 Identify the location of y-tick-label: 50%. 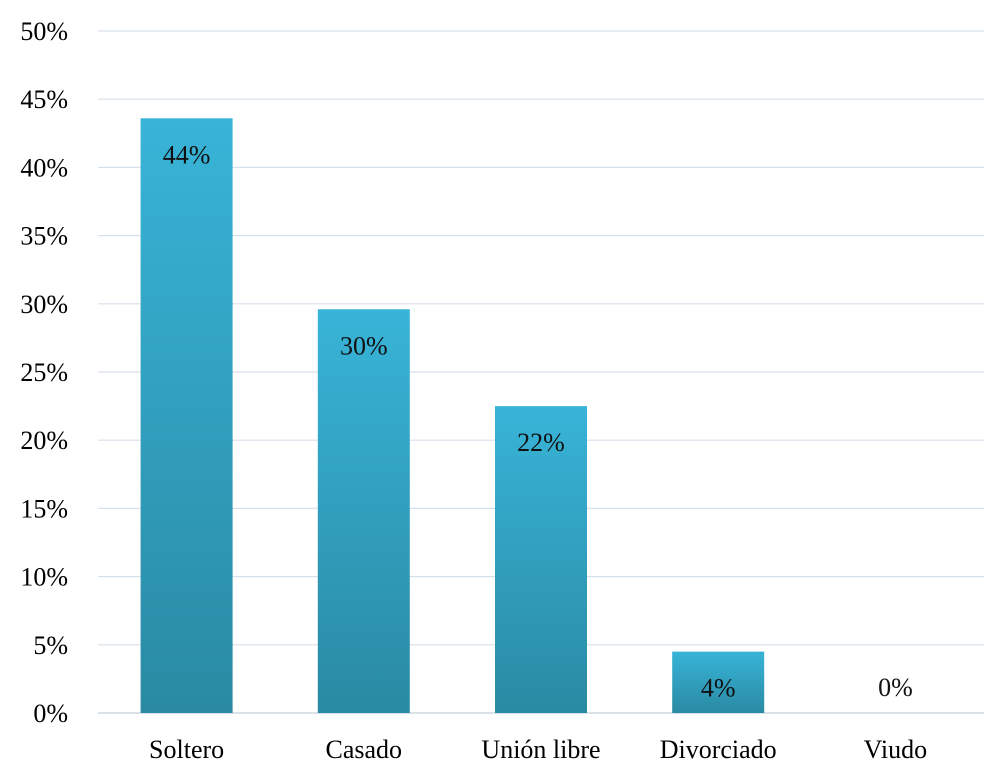
(44, 31).